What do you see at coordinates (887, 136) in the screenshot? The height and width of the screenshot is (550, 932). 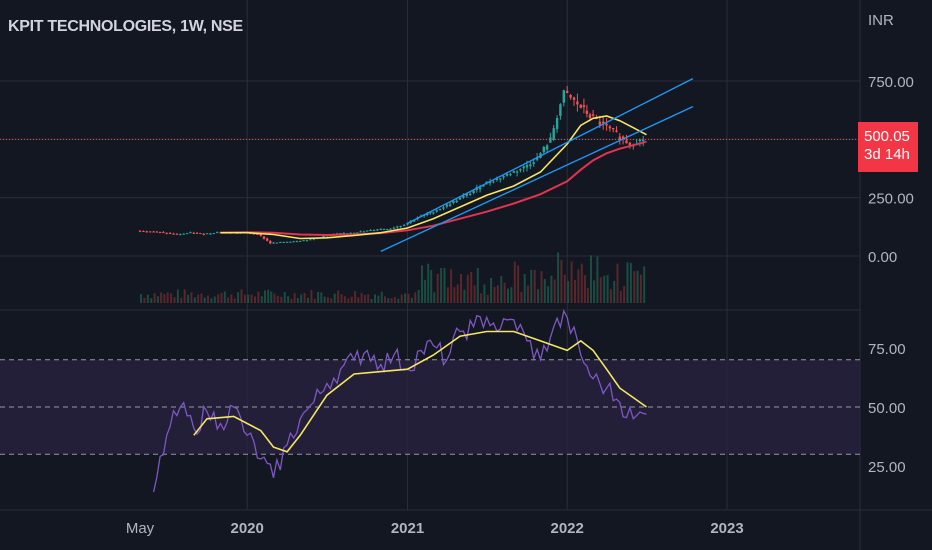 I see `last-price-value: 500.05` at bounding box center [887, 136].